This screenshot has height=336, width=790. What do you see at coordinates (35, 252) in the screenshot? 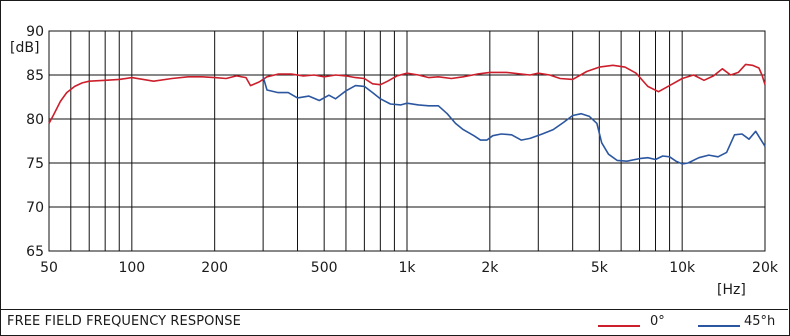
I see `y-tick-label: 65` at bounding box center [35, 252].